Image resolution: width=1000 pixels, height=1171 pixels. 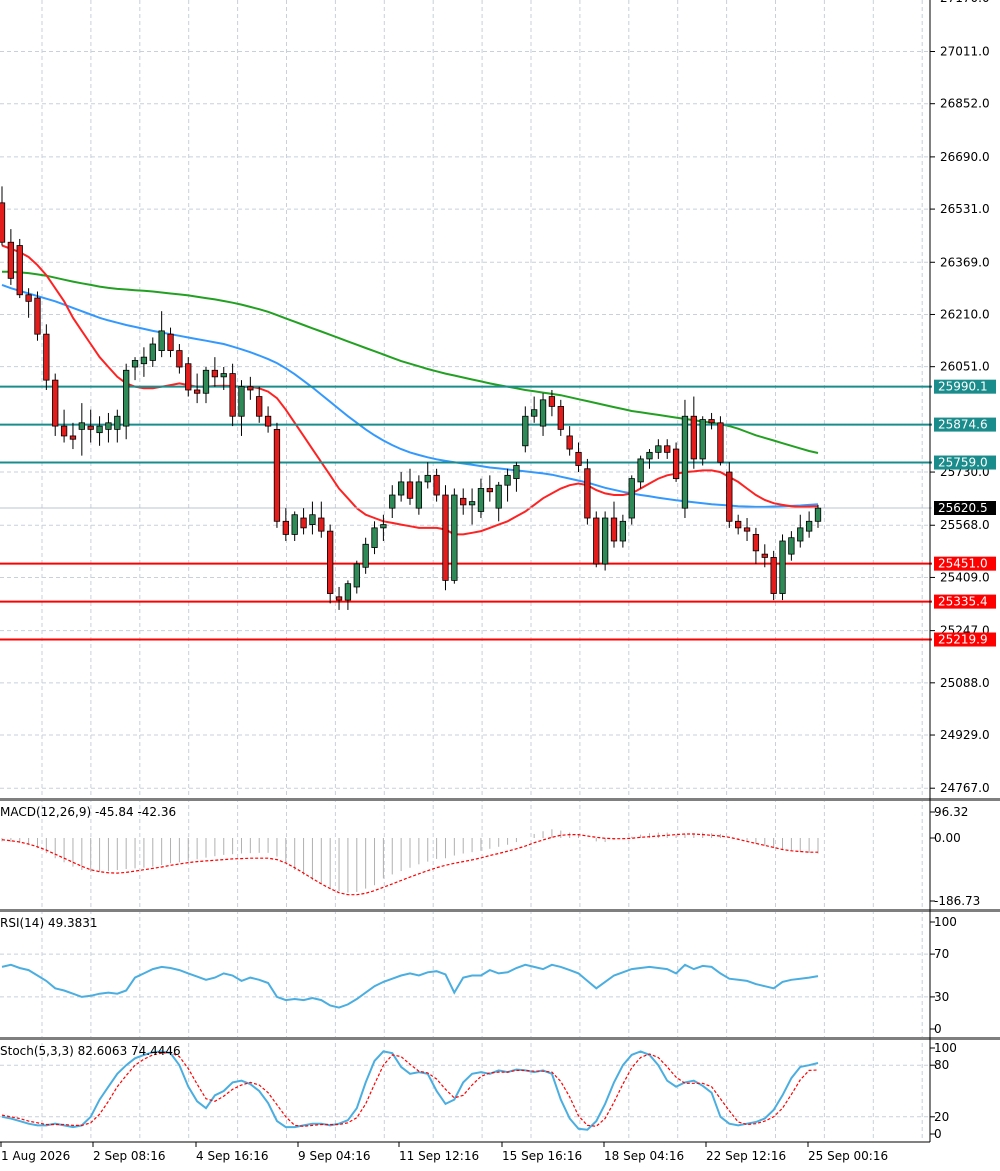 I want to click on x-tick-label: 18 Sep 04:16, so click(x=644, y=1156).